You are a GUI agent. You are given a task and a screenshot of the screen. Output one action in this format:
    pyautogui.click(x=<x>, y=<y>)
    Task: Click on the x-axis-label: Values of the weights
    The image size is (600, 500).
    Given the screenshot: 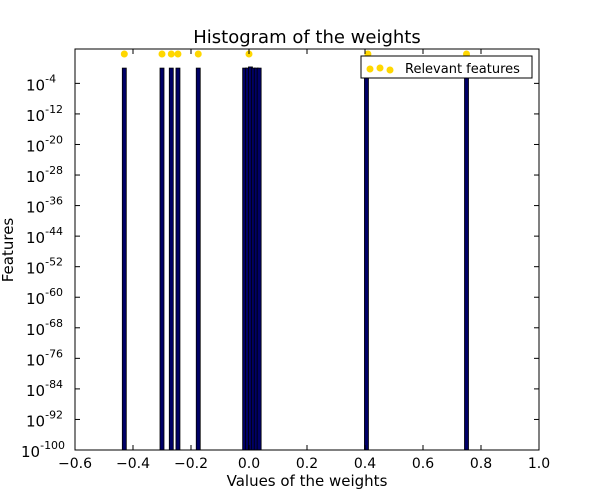 What is the action you would take?
    pyautogui.click(x=307, y=481)
    